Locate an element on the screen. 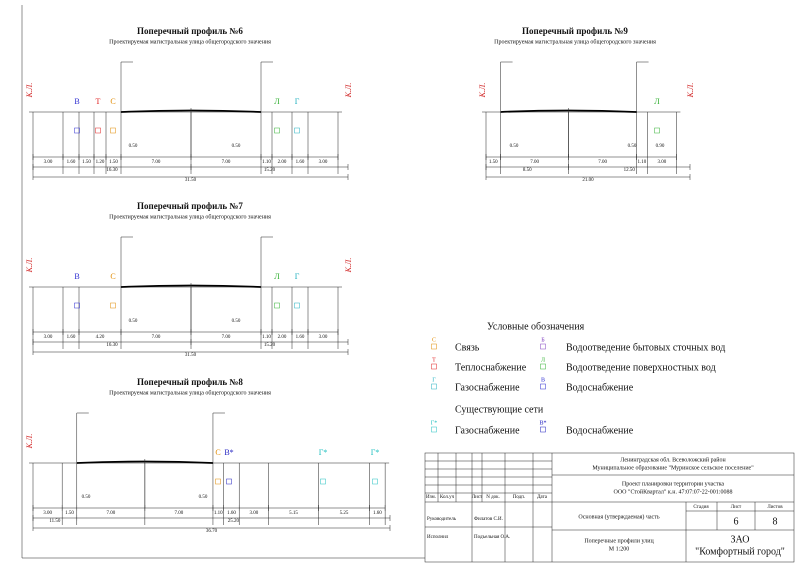  stage-header: Лист is located at coordinates (736, 507).